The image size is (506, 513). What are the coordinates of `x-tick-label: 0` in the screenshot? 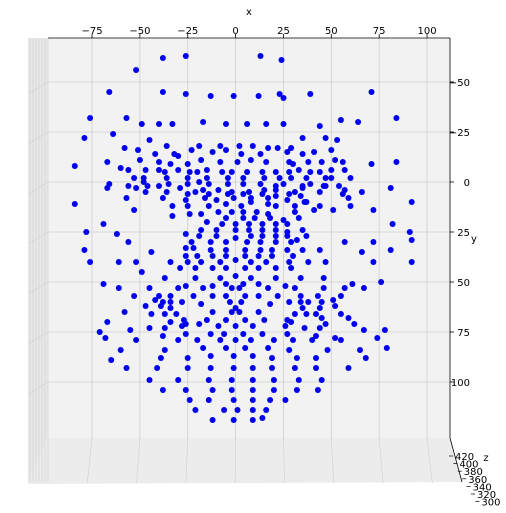 It's located at (235, 31).